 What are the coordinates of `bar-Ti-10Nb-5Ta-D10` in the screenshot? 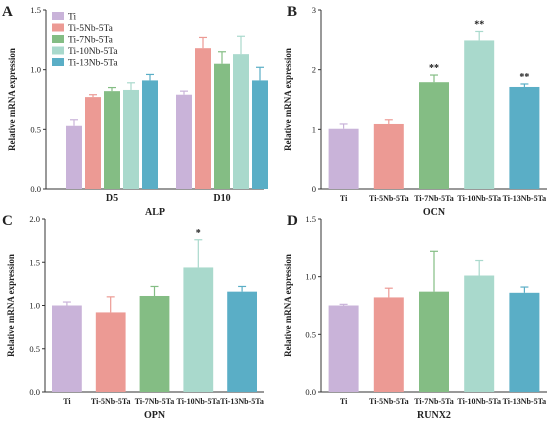 It's located at (241, 121).